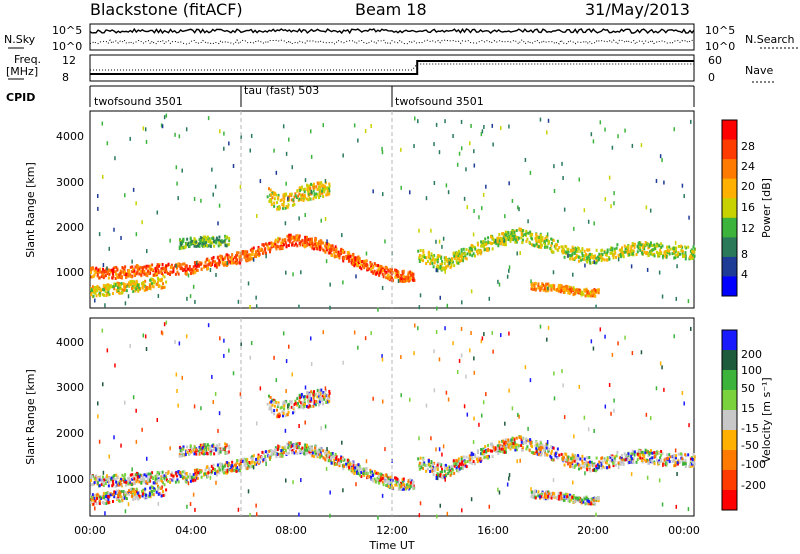  Describe the element at coordinates (138, 101) in the screenshot. I see `cpid-segment-1: twofsound 3501` at that location.